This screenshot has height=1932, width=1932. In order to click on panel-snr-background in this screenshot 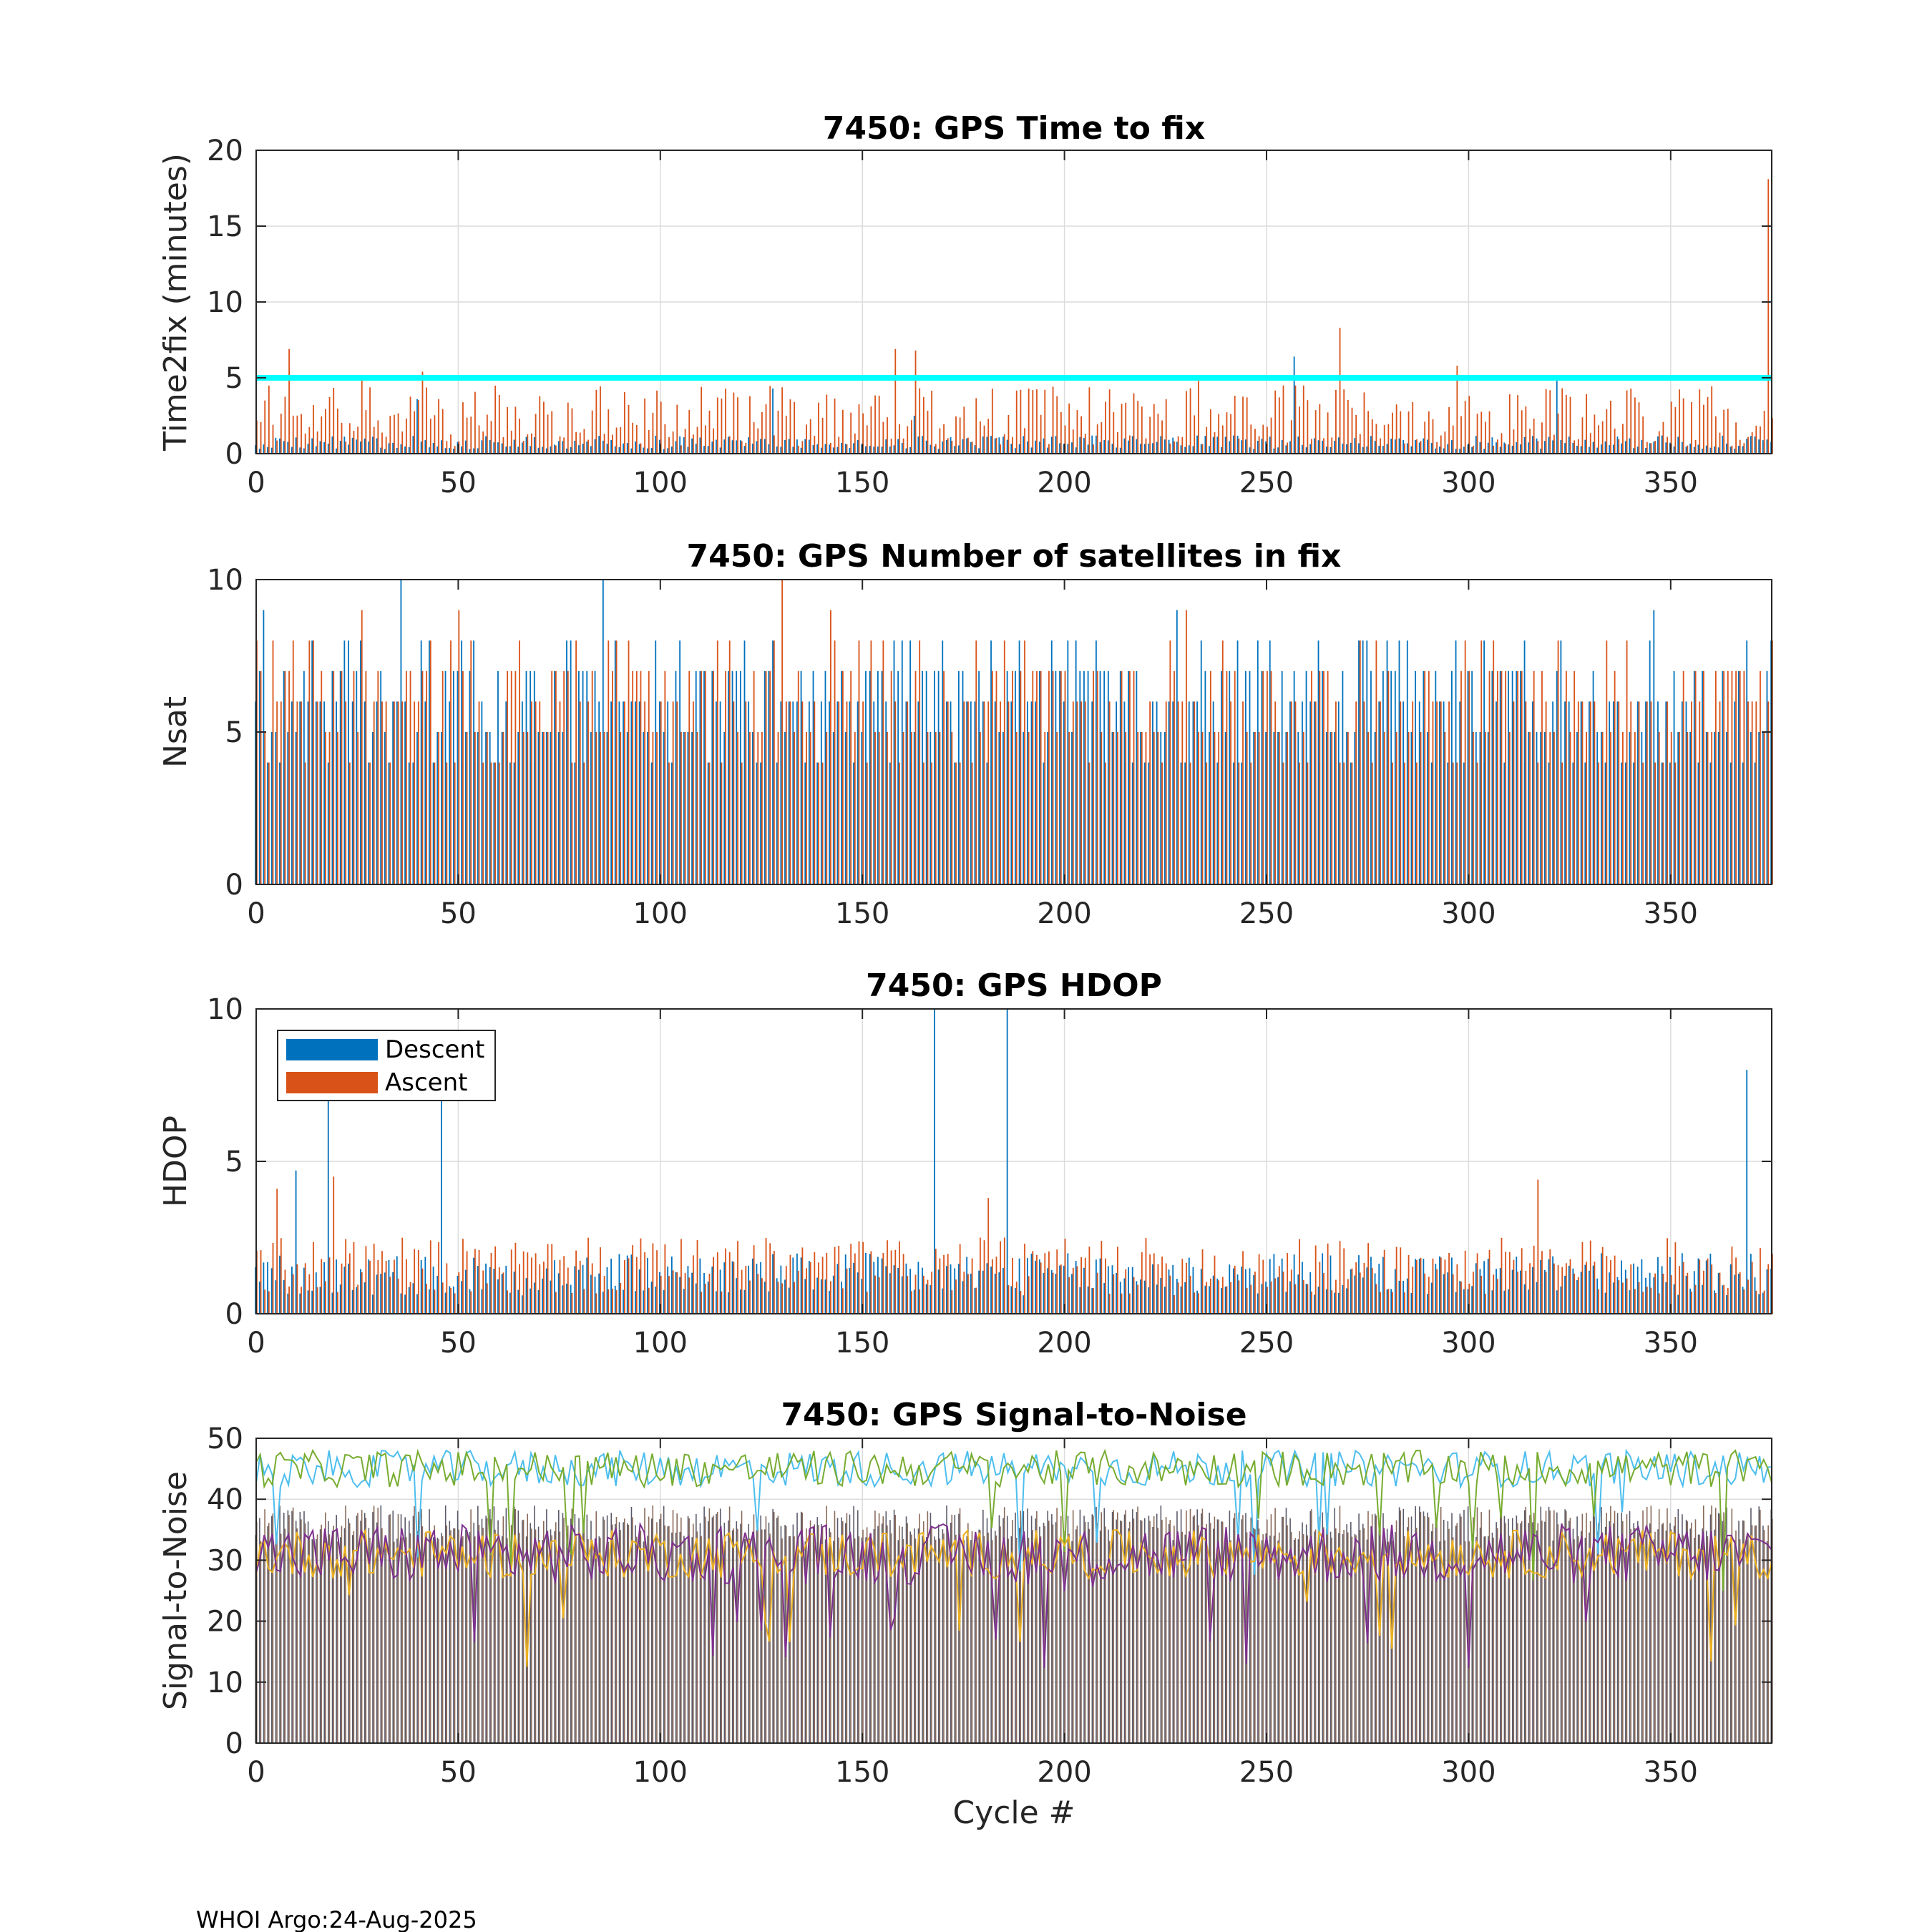, I will do `click(1014, 1590)`.